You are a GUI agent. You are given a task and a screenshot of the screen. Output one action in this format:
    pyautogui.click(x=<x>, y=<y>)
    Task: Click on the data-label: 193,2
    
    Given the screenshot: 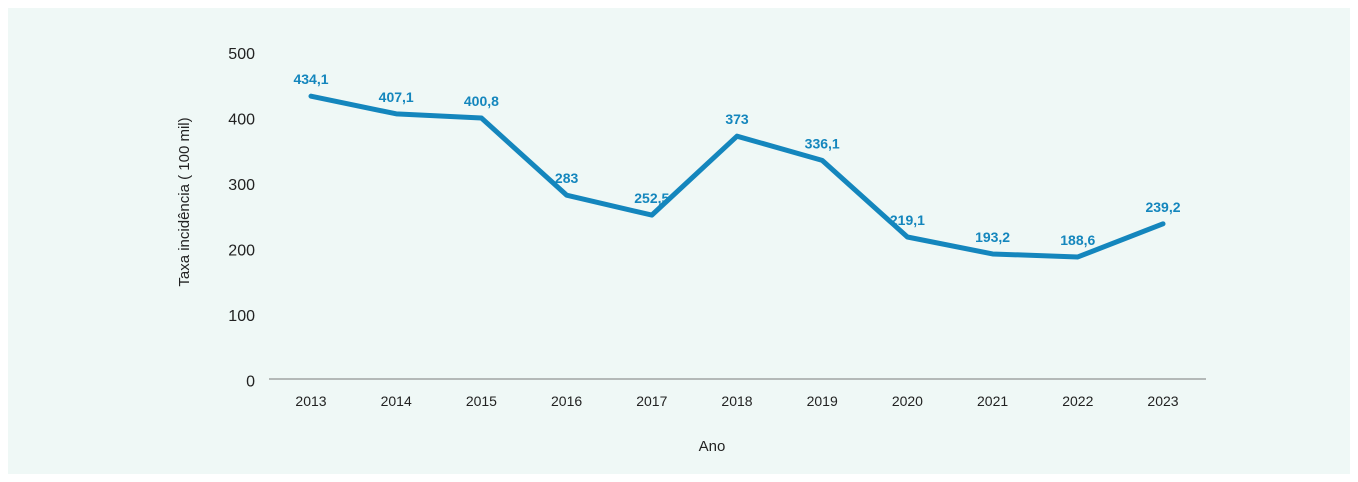 What is the action you would take?
    pyautogui.click(x=992, y=237)
    